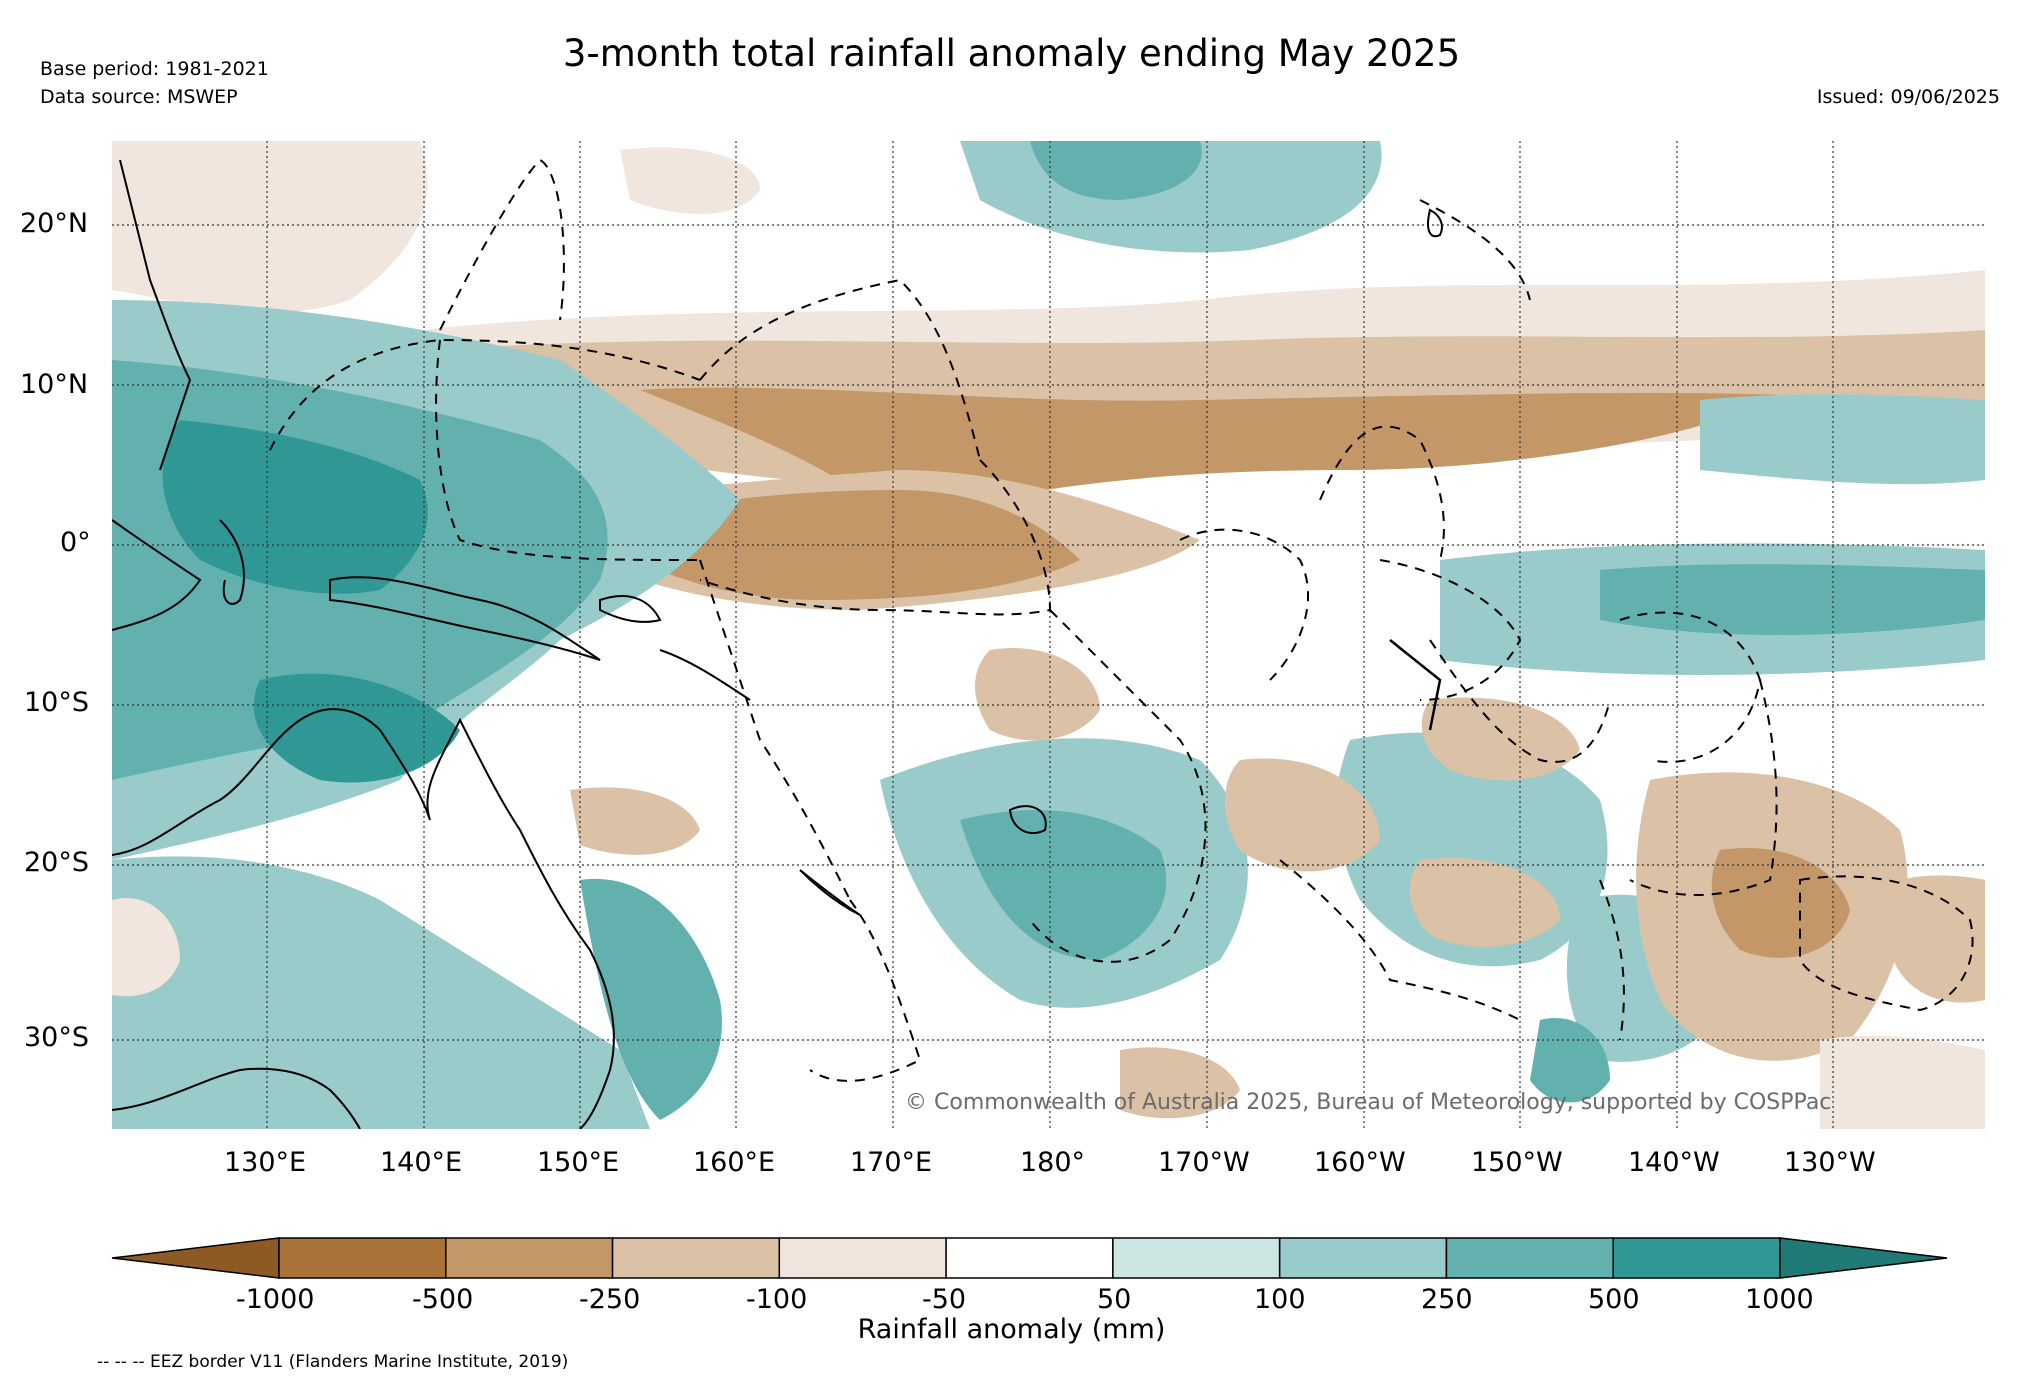 Image resolution: width=2023 pixels, height=1380 pixels. Describe the element at coordinates (56, 1037) in the screenshot. I see `lat-label-30s: 30°S` at that location.